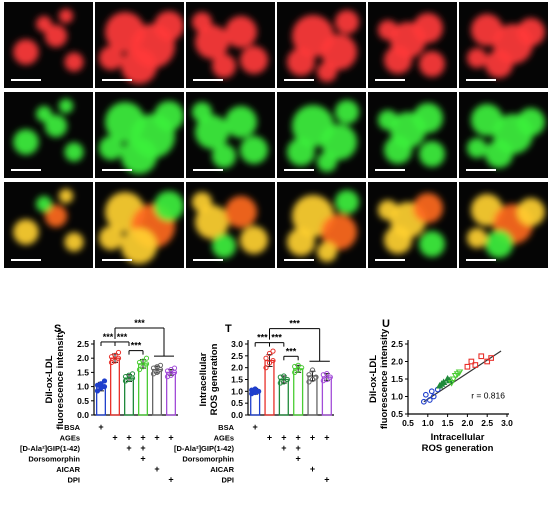 This screenshot has width=550, height=520. Describe the element at coordinates (397, 344) in the screenshot. I see `y-tick-label: 2.5` at that location.